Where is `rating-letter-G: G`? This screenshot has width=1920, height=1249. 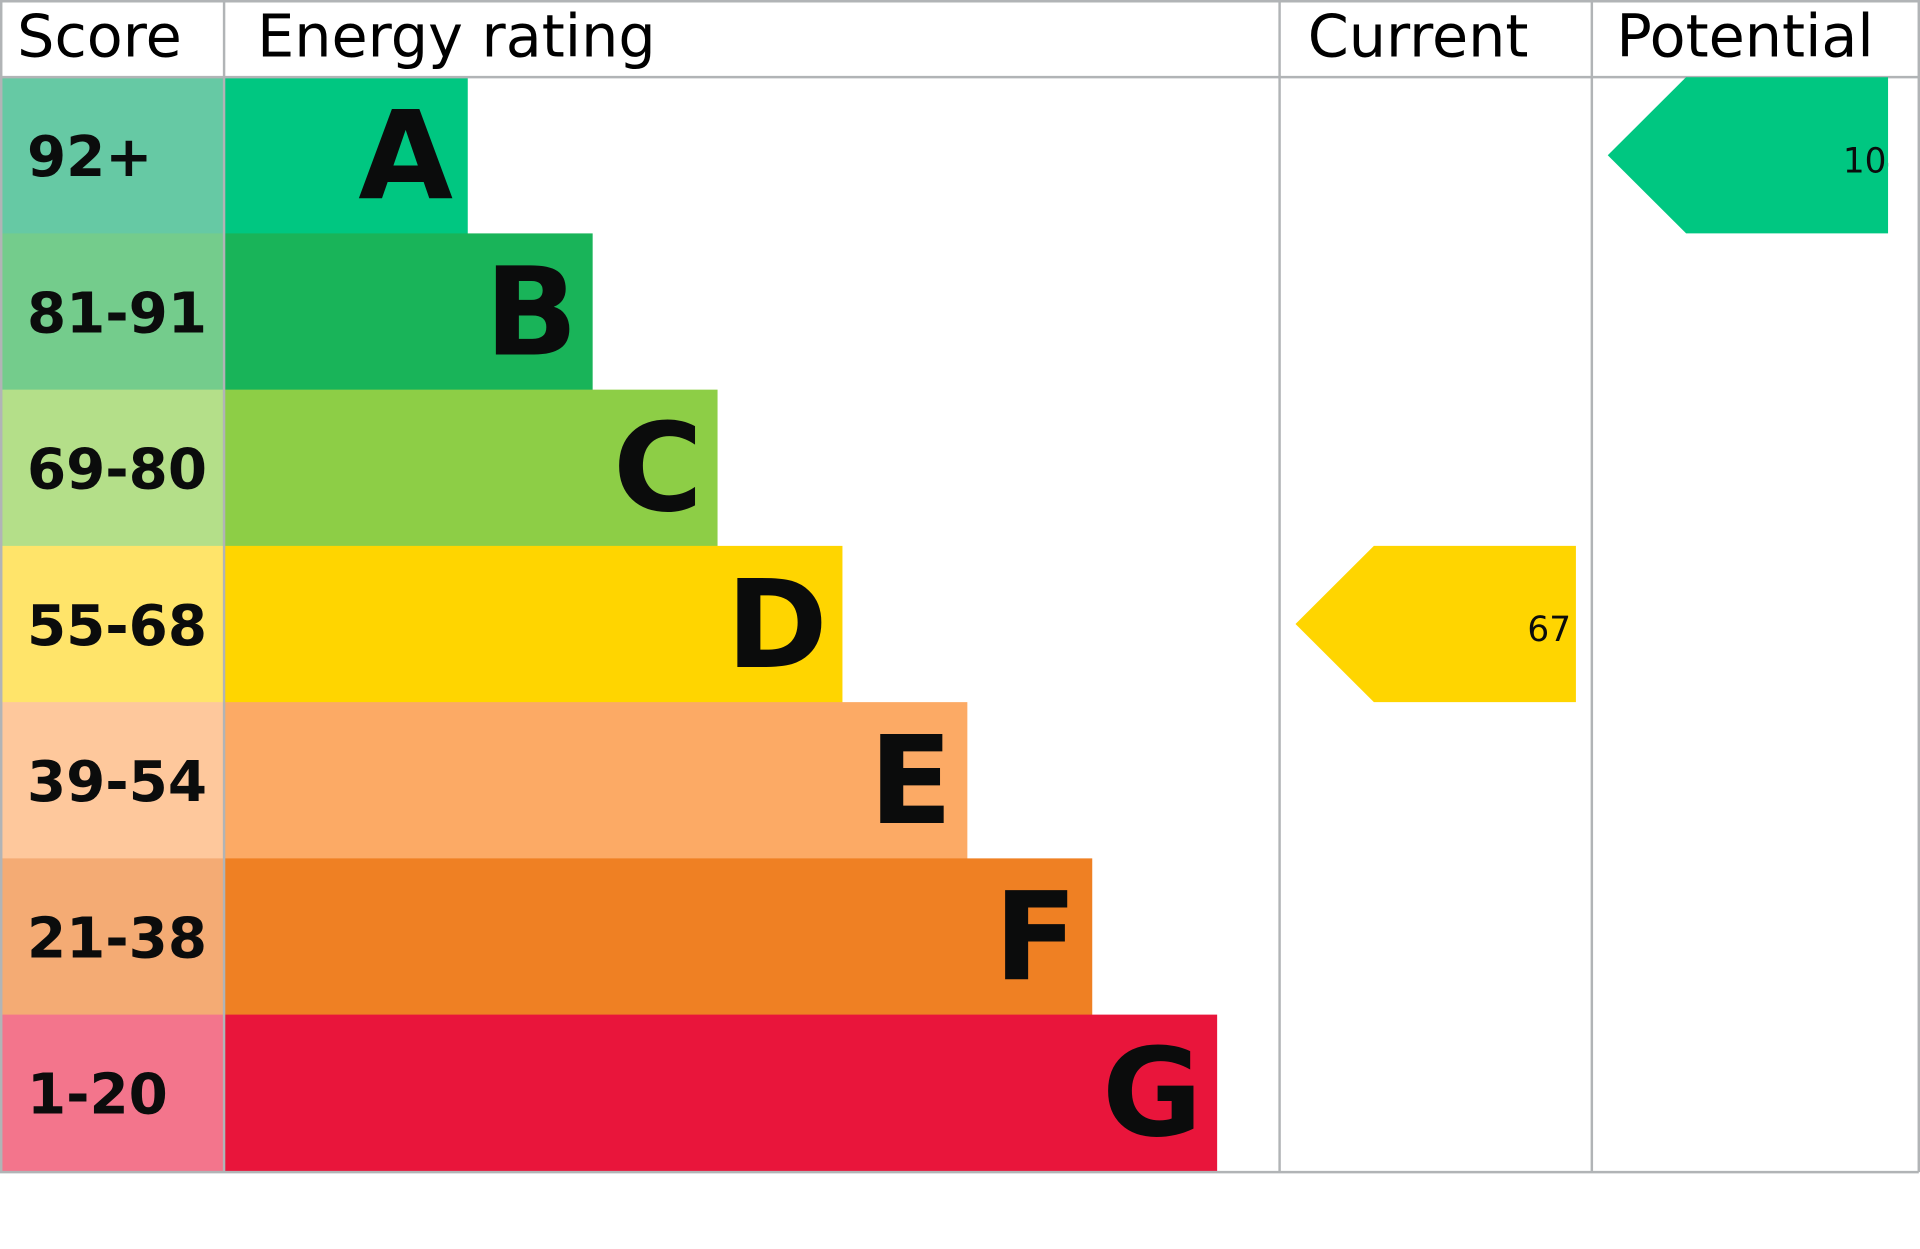 rating-letter-G: G is located at coordinates (1152, 1093).